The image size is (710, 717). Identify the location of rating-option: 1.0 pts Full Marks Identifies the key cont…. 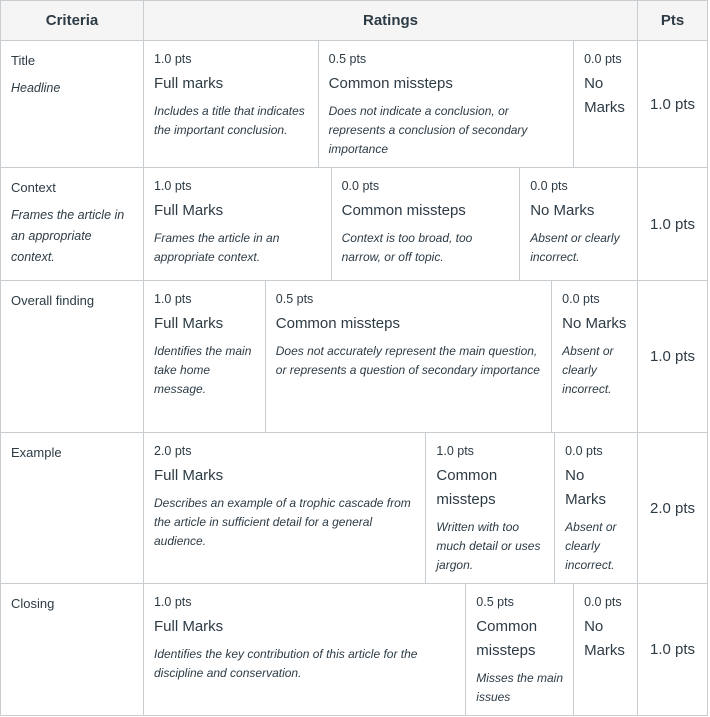
(304, 649).